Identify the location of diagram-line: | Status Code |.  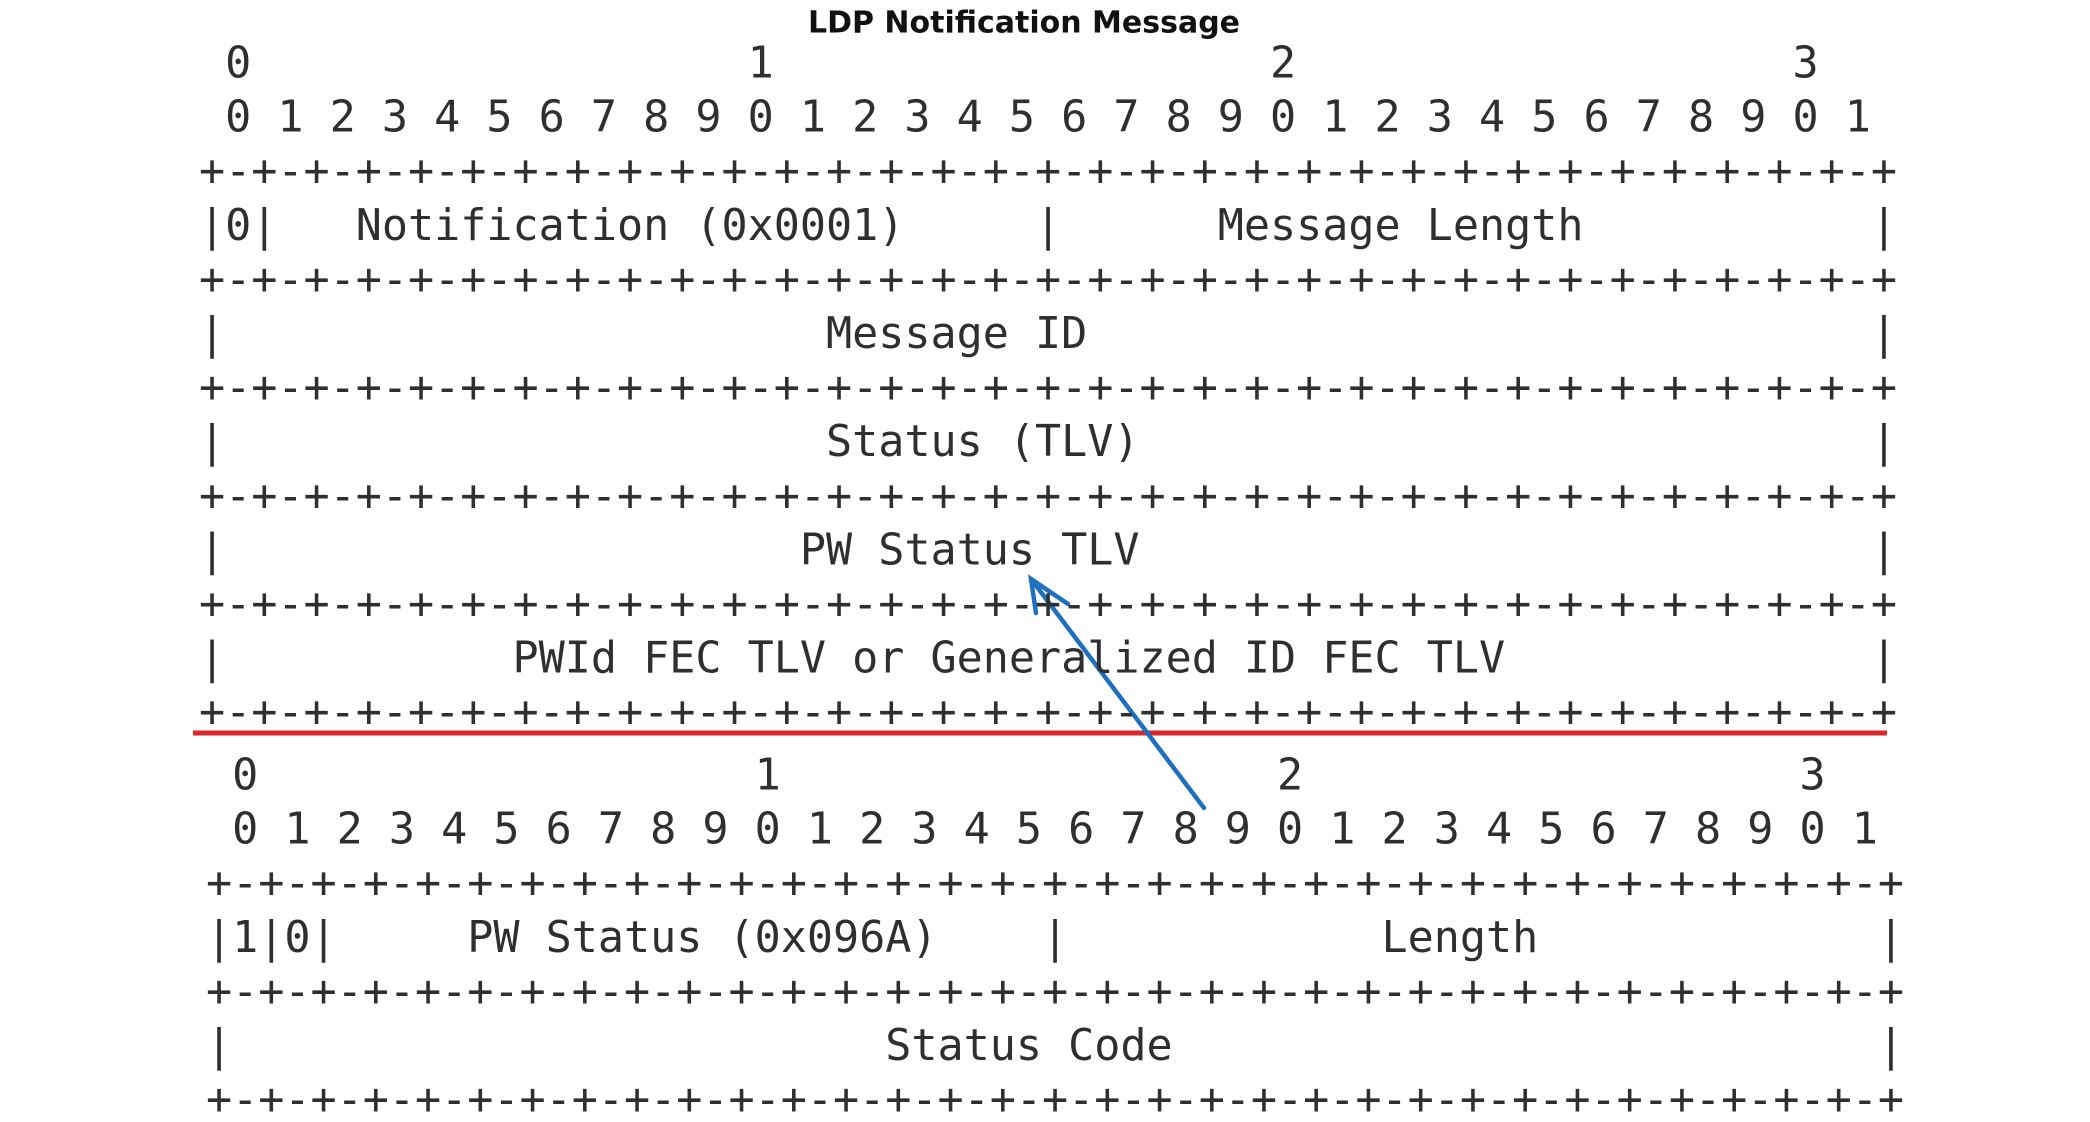
(1055, 1046).